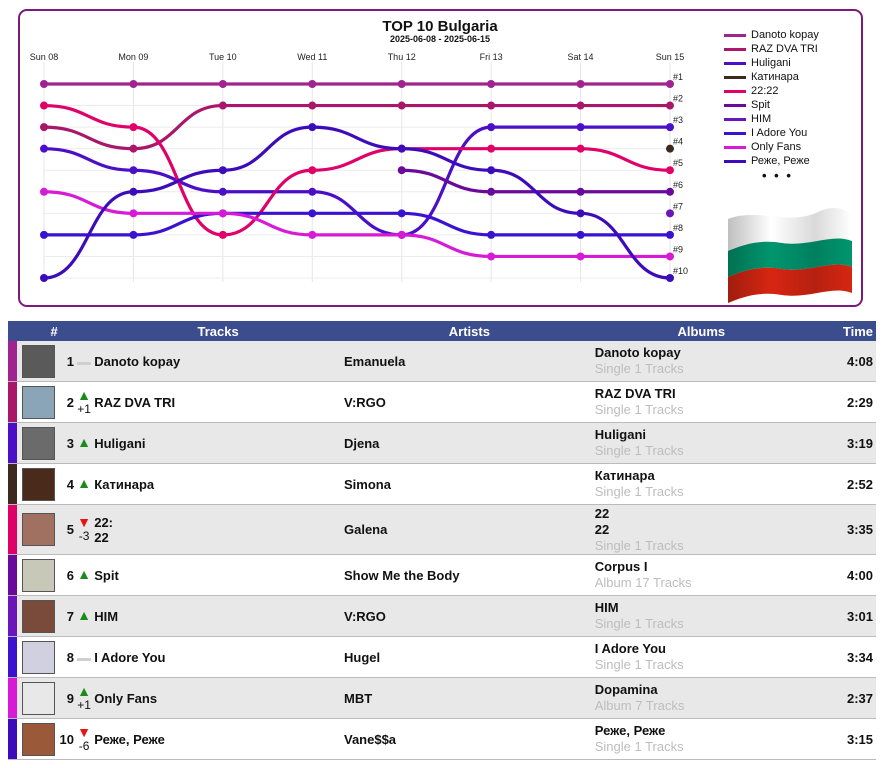  Describe the element at coordinates (218, 657) in the screenshot. I see `track-title: I Adore You` at that location.